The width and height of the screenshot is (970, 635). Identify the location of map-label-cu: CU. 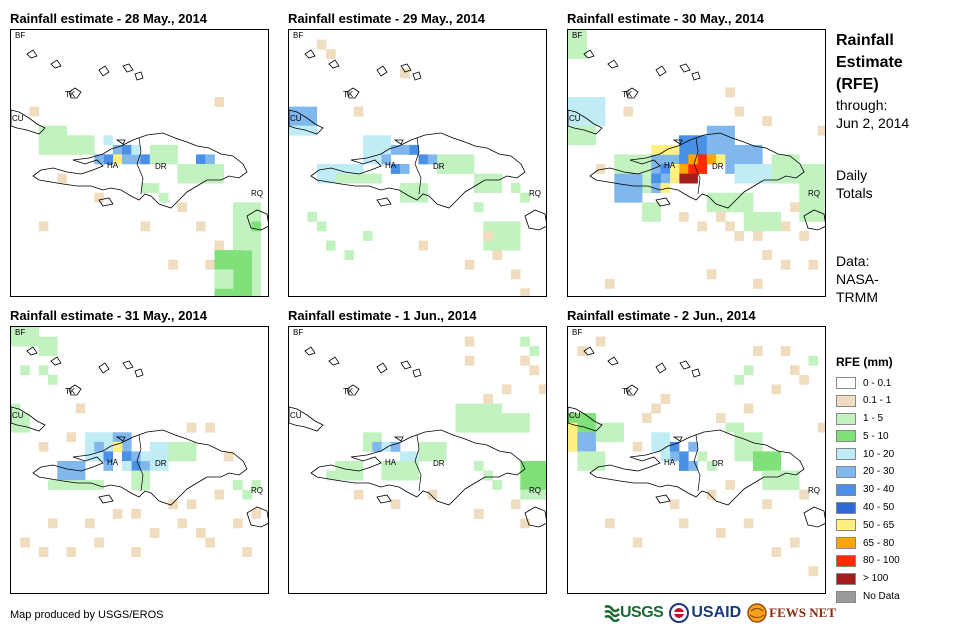
(18, 118).